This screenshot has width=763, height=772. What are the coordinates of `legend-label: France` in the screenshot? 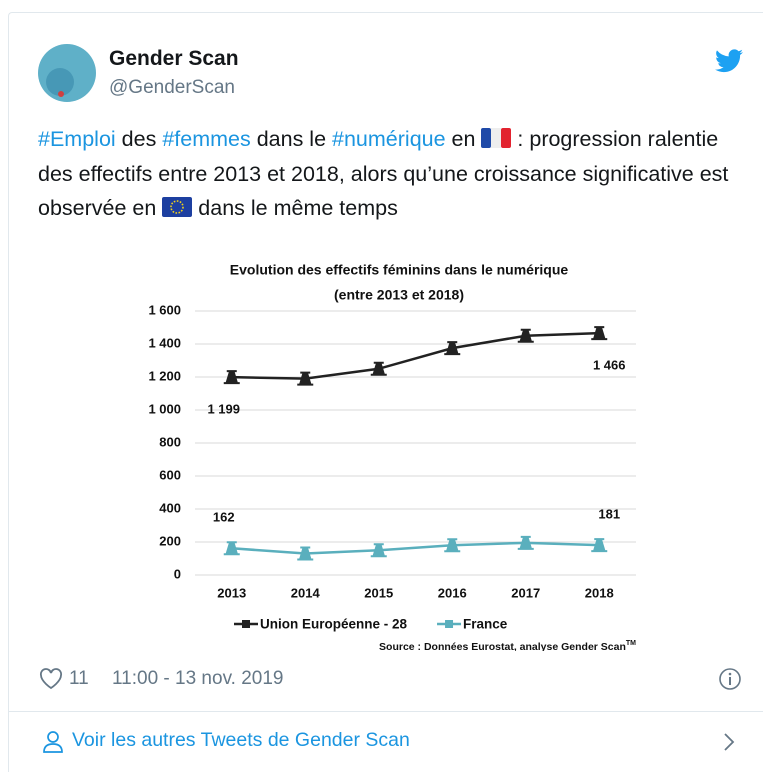 It's located at (485, 624).